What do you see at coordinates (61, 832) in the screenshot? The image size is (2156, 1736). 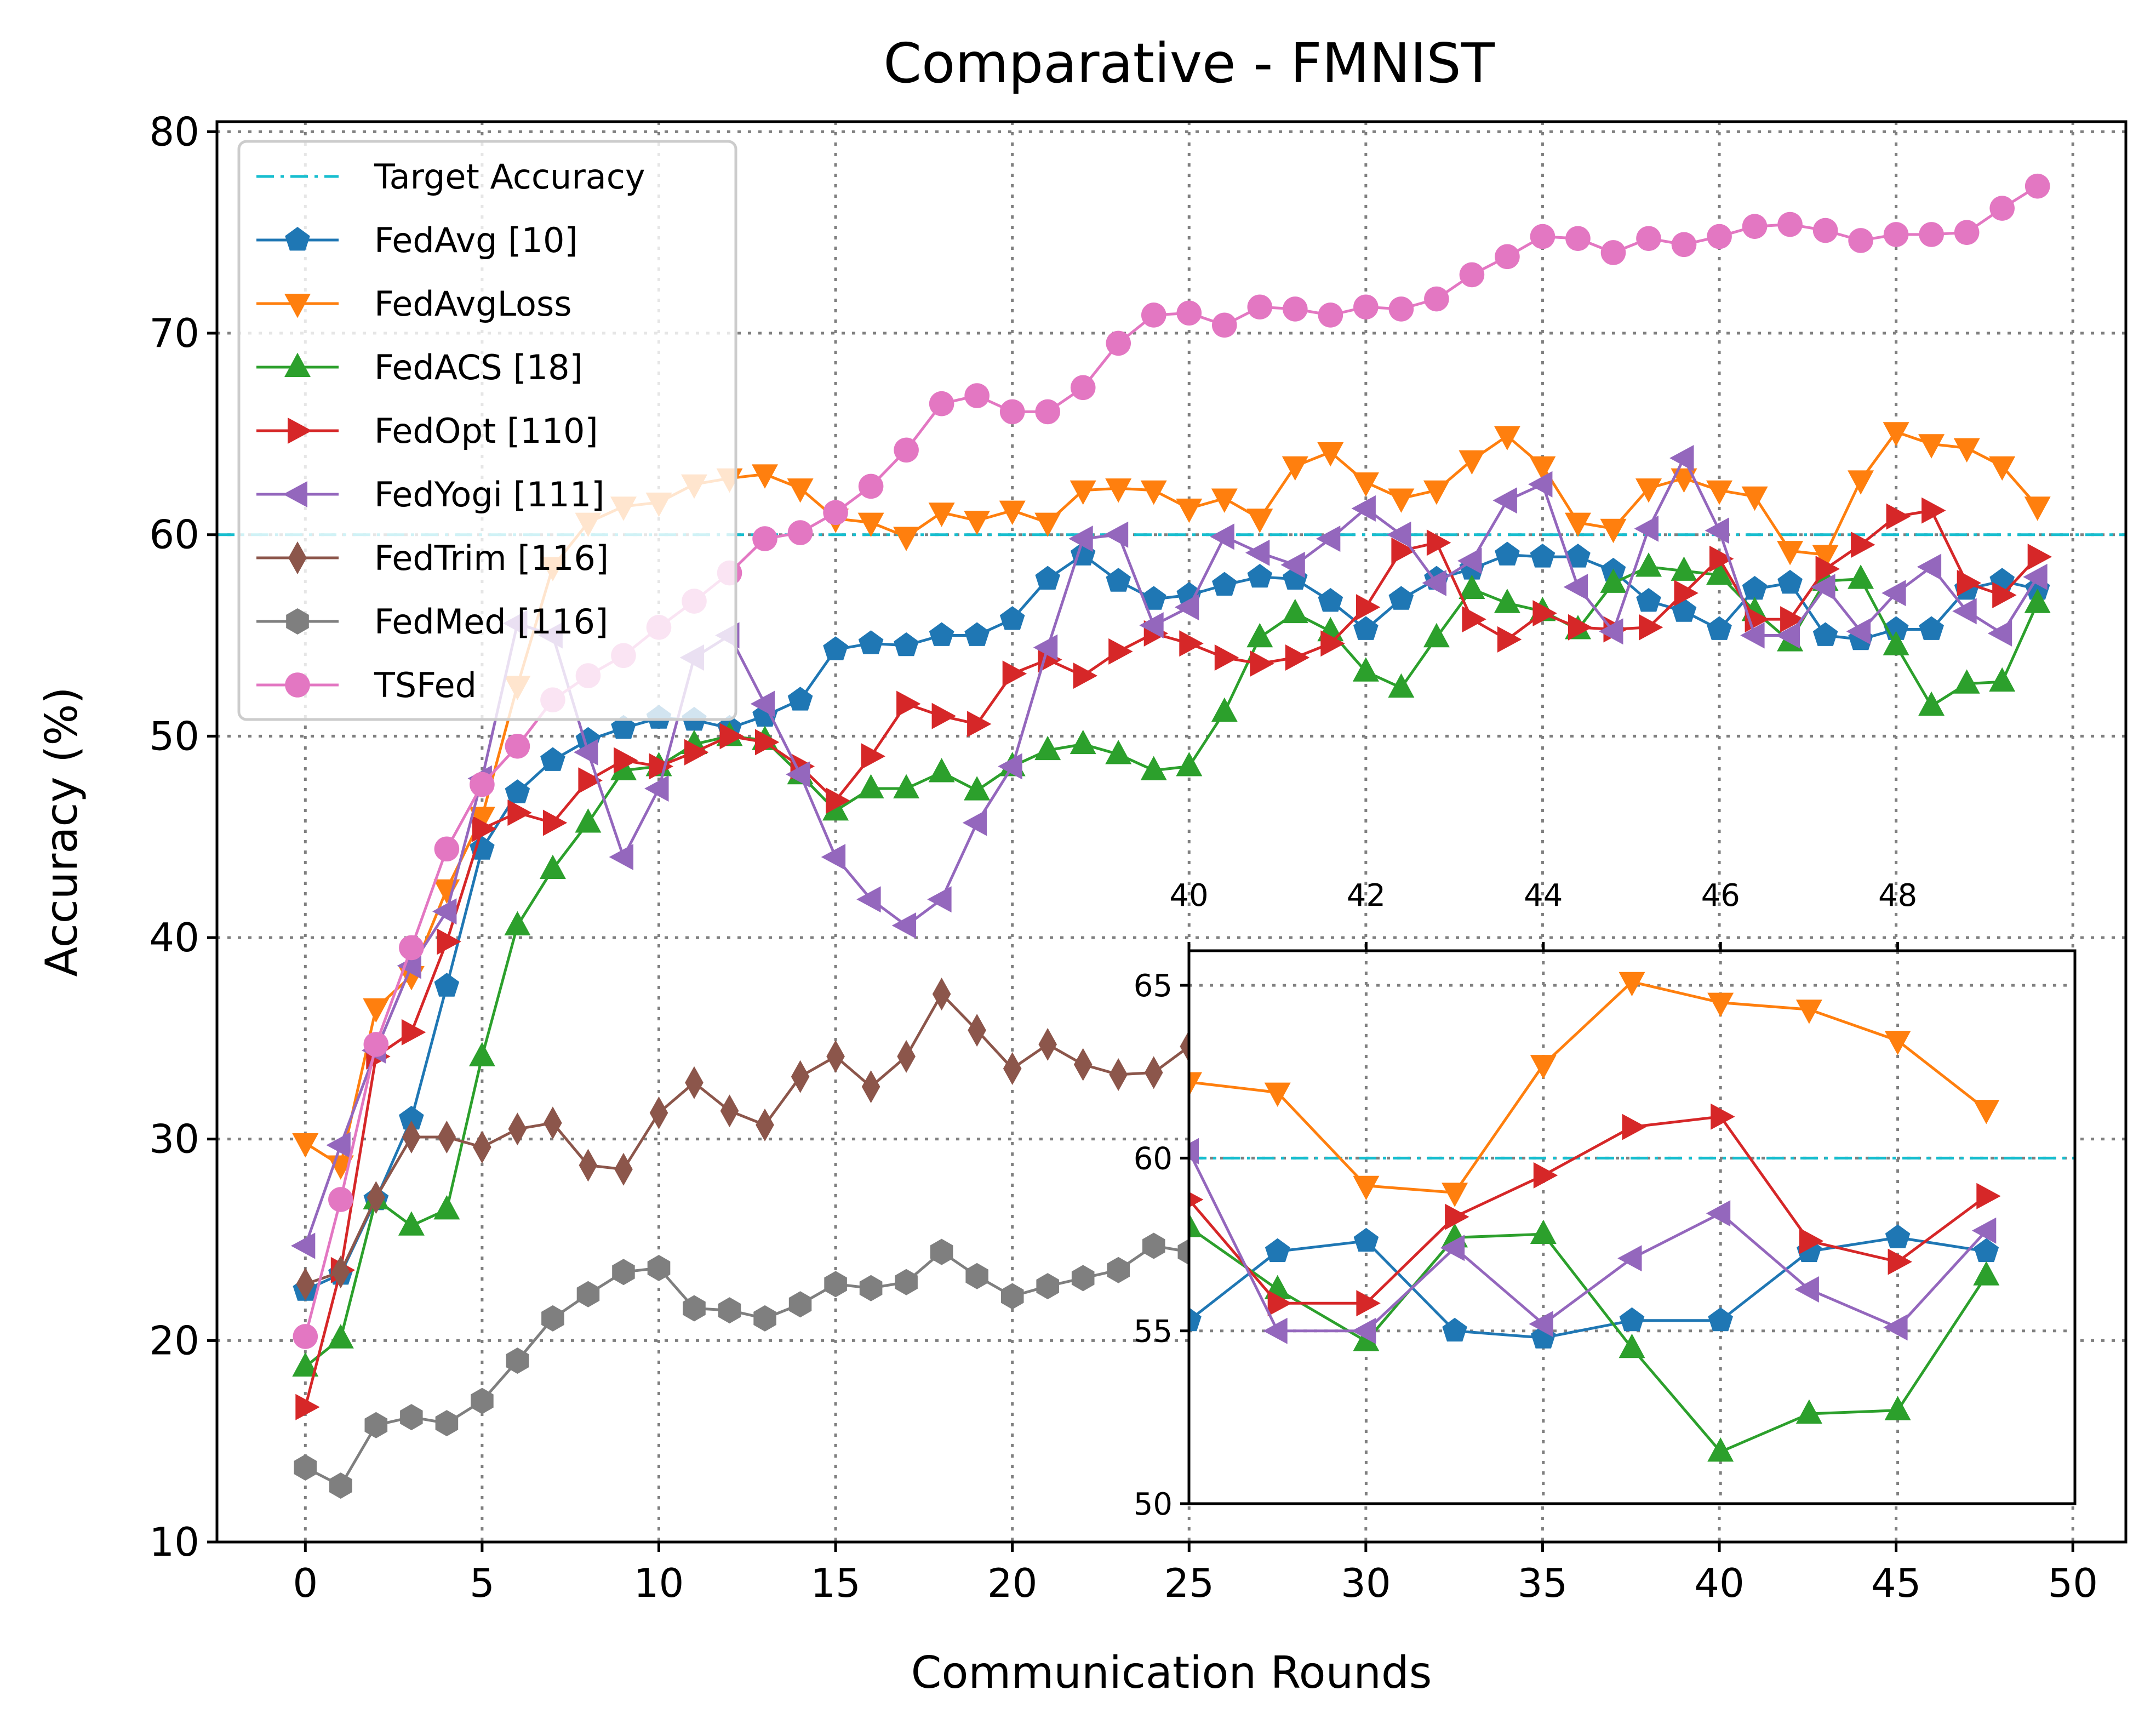 I see `y-axis-label: Accuracy (%)` at bounding box center [61, 832].